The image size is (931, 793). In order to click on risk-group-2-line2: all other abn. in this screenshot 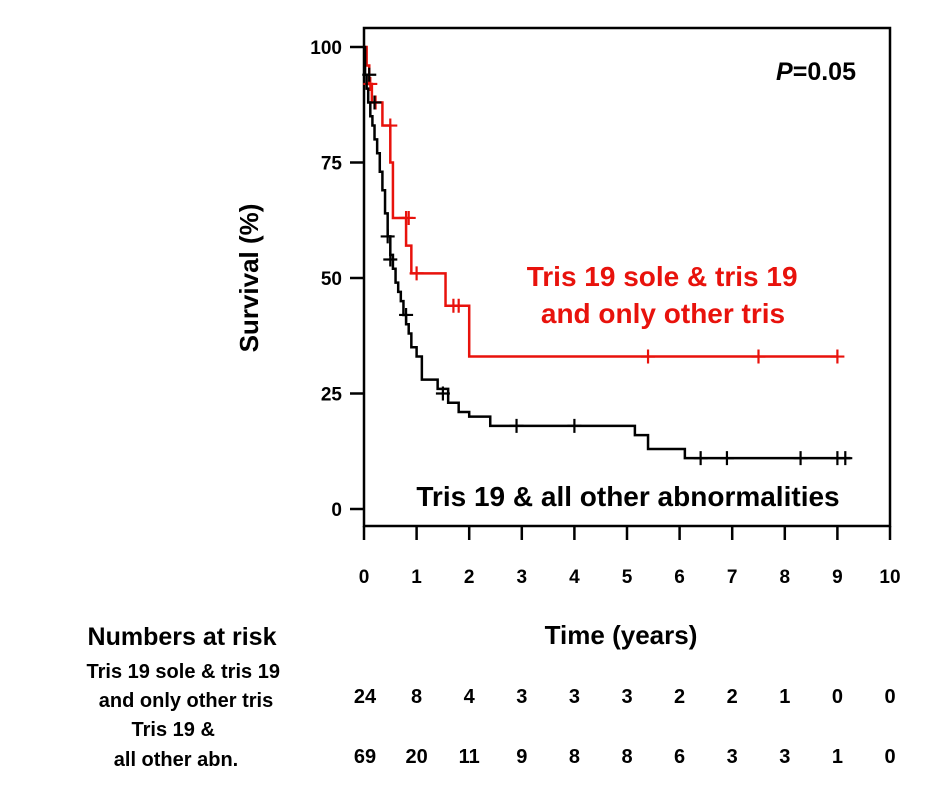, I will do `click(176, 760)`.